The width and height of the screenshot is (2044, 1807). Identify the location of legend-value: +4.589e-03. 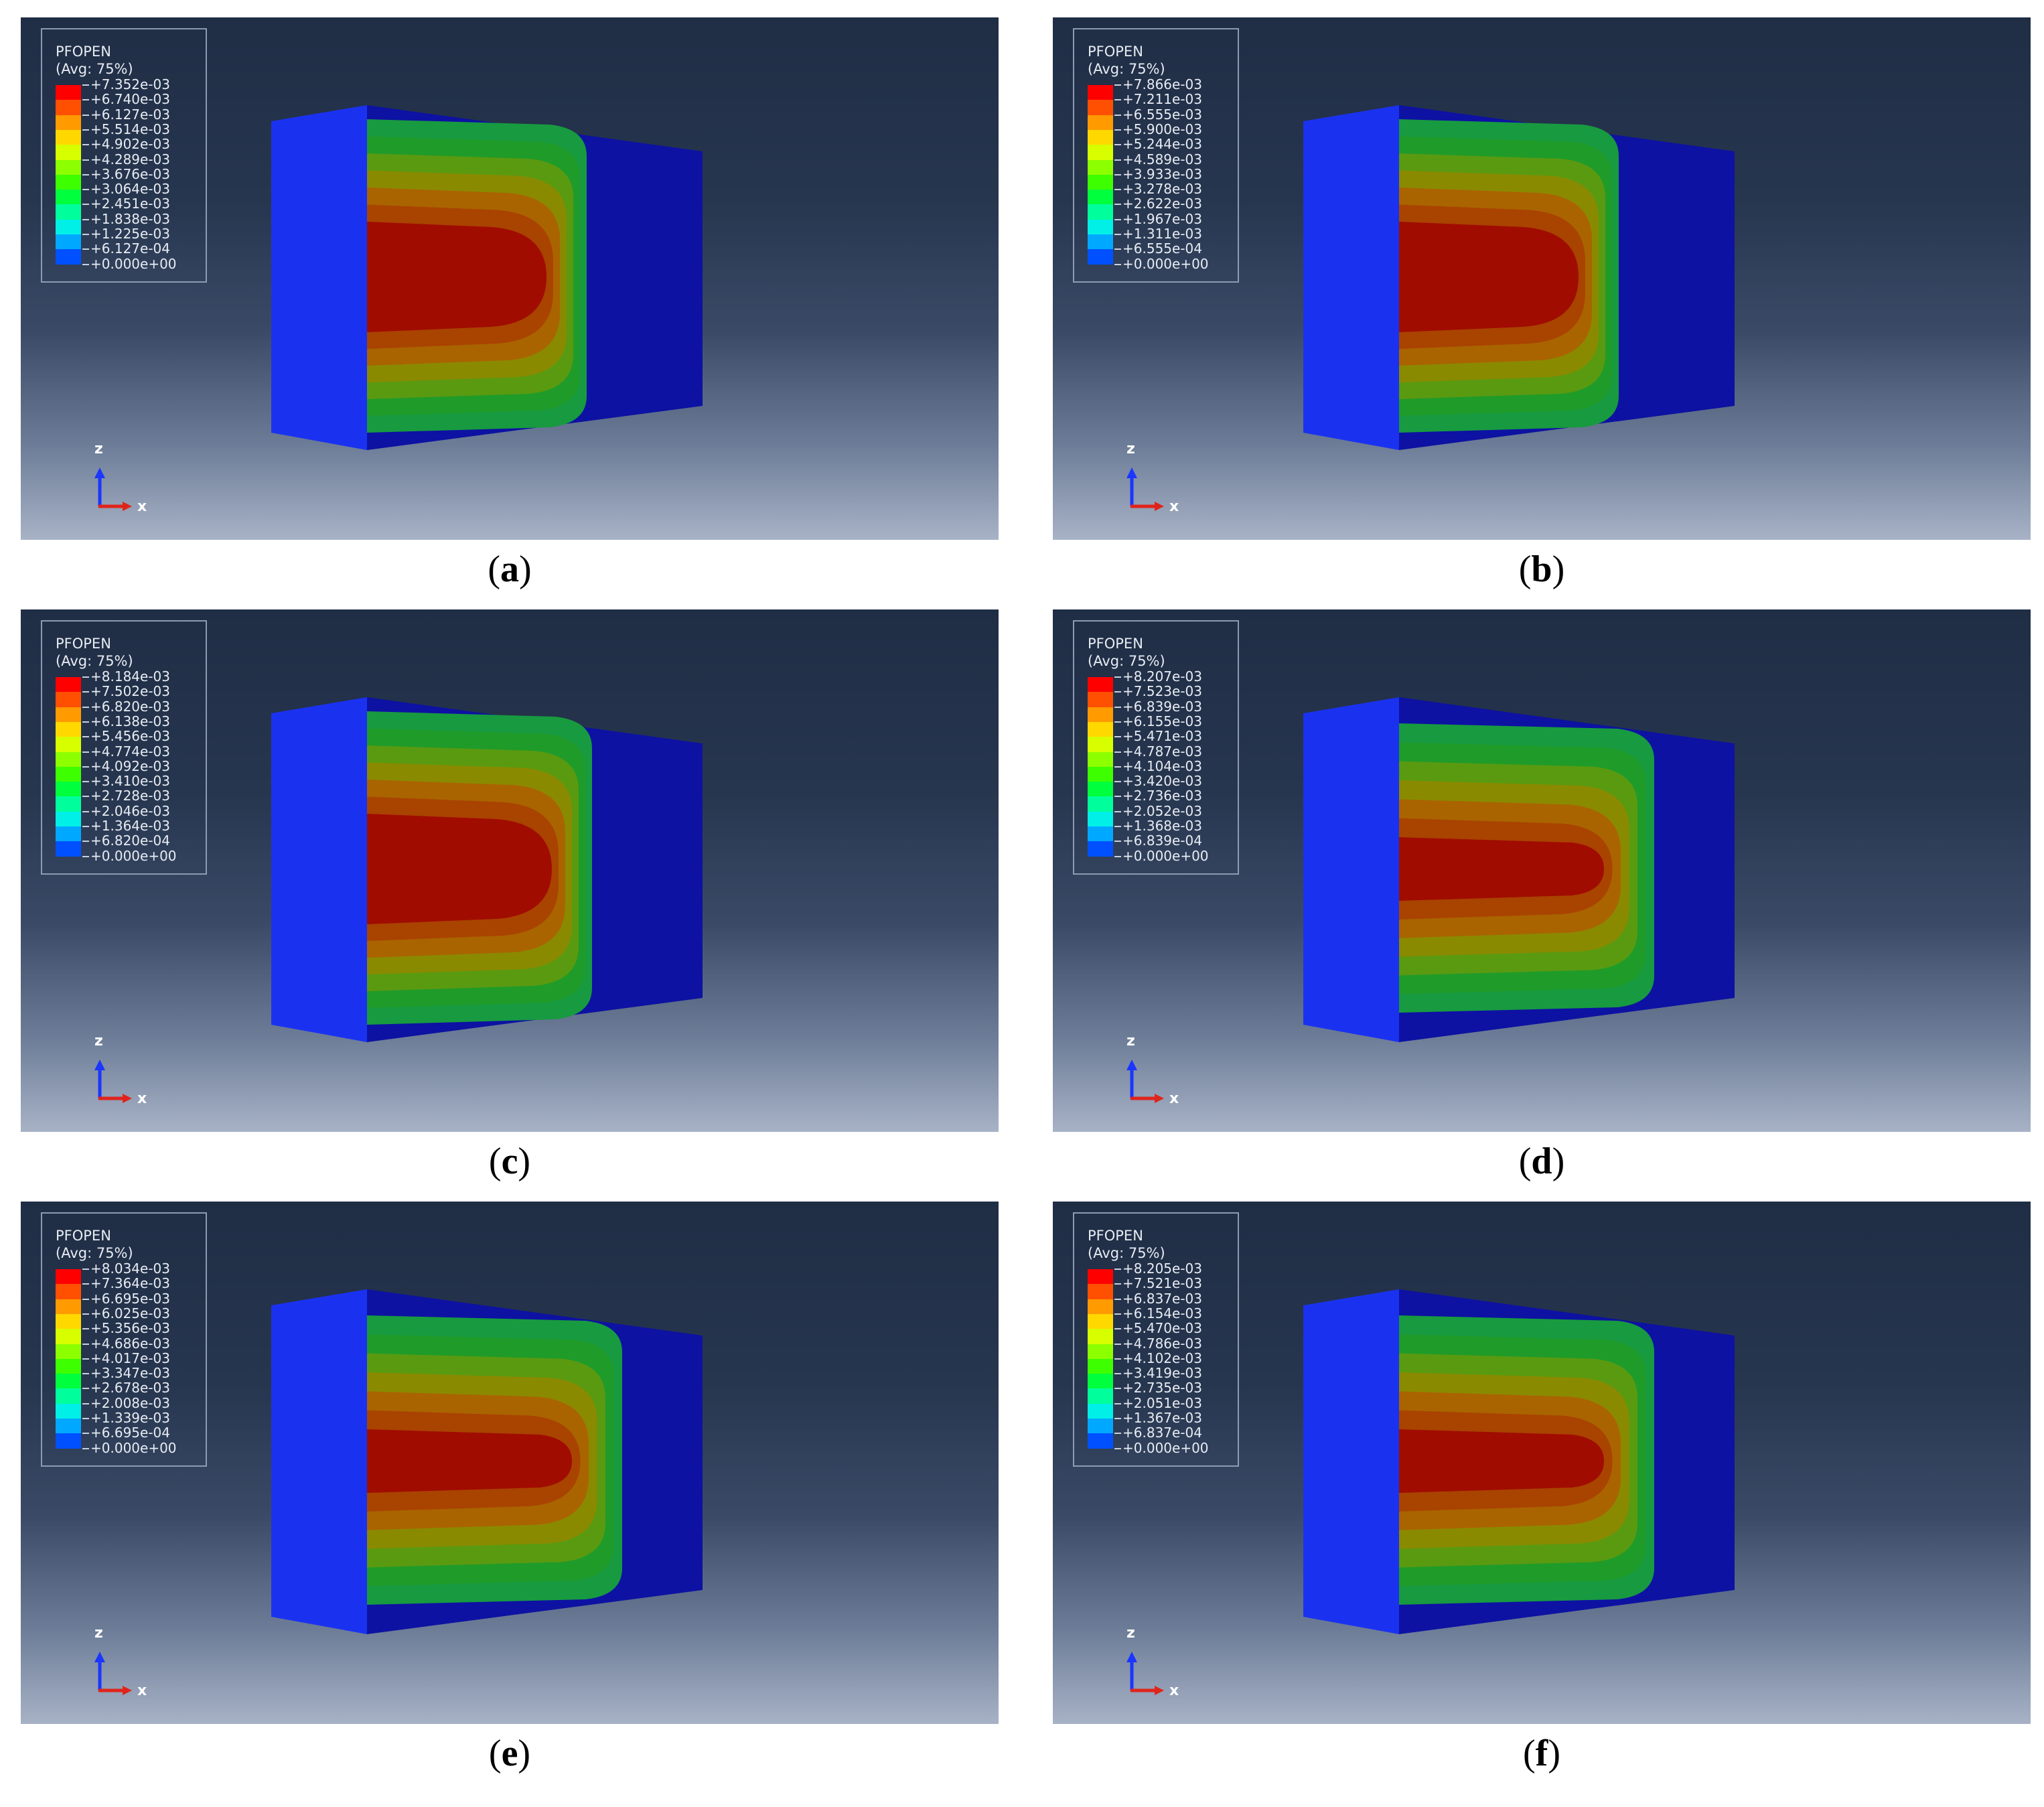
(1162, 159).